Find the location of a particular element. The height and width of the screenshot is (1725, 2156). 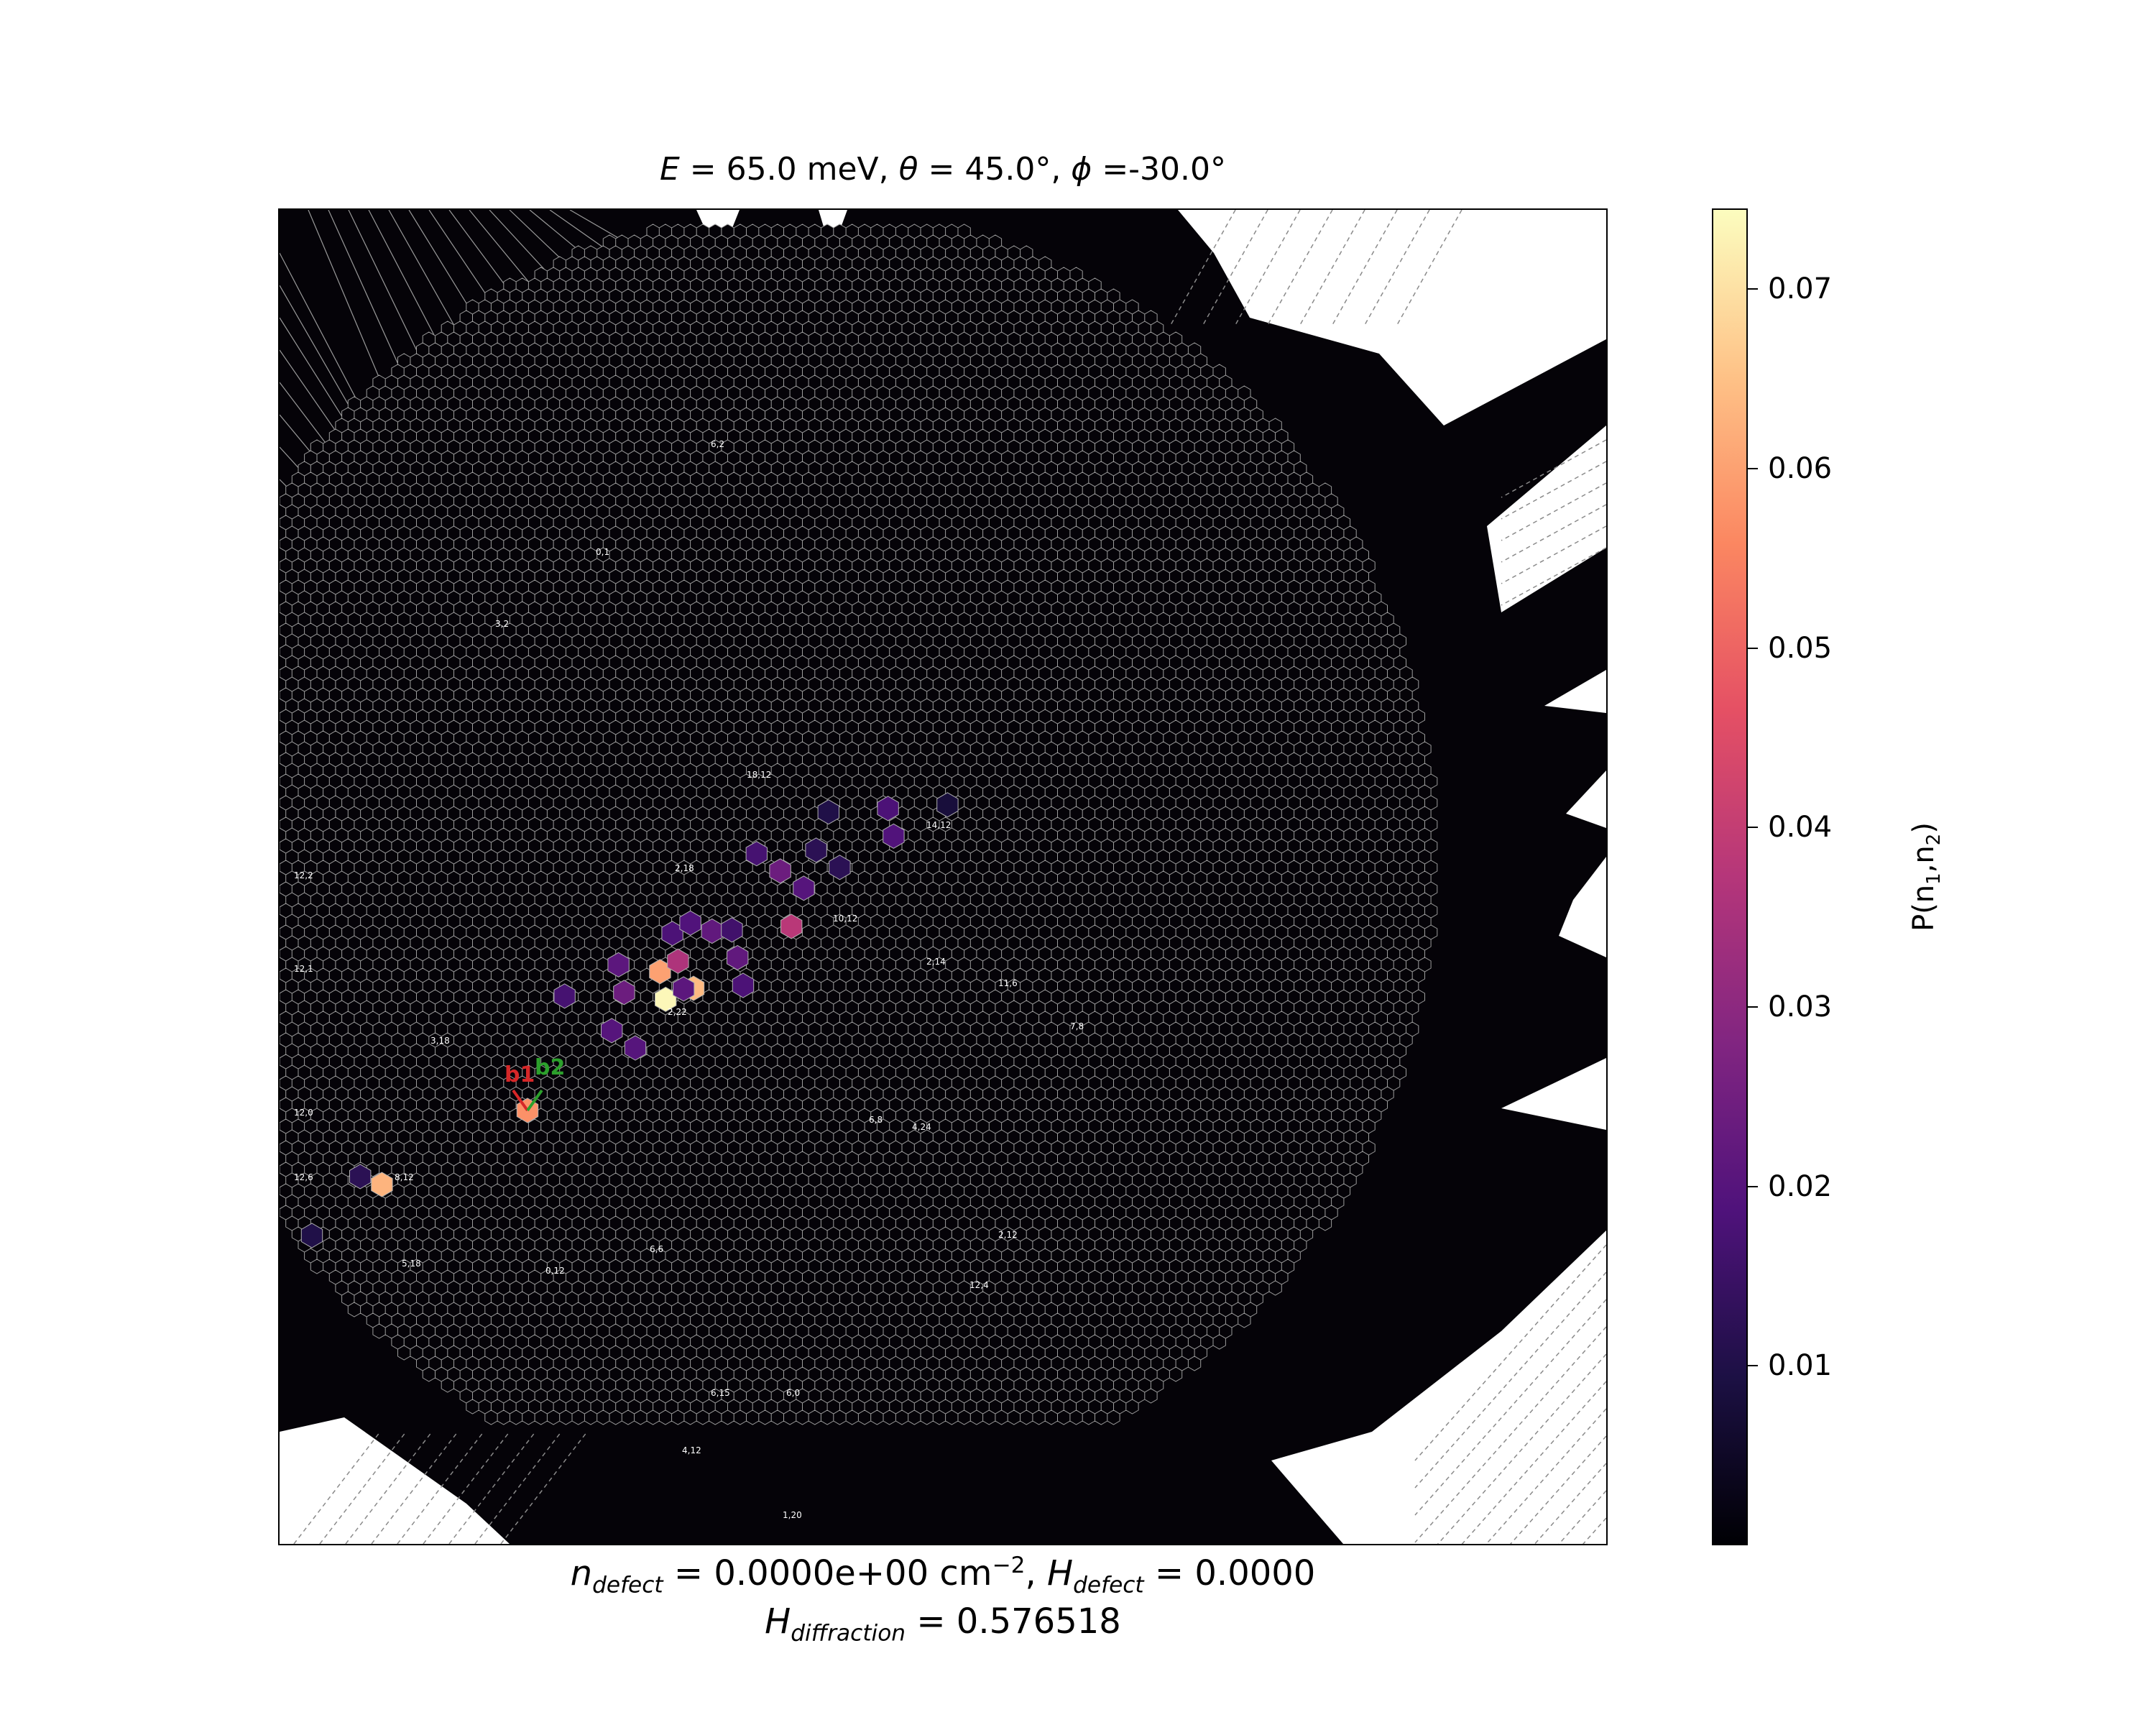

cell-label: 4,12 is located at coordinates (691, 1450).